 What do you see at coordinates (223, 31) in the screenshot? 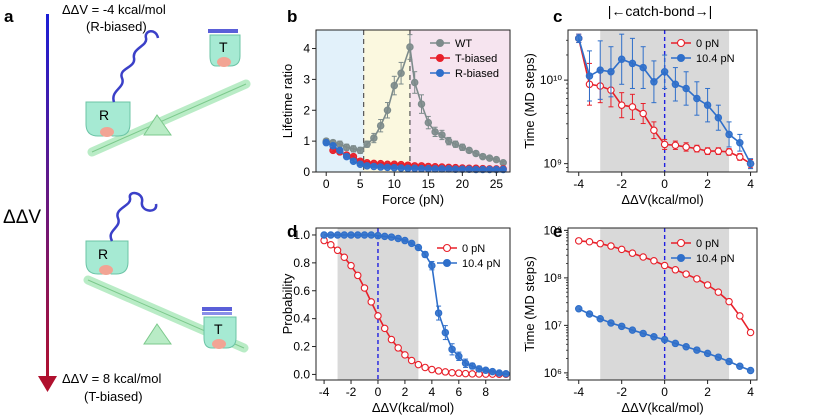
I see `t-cap` at bounding box center [223, 31].